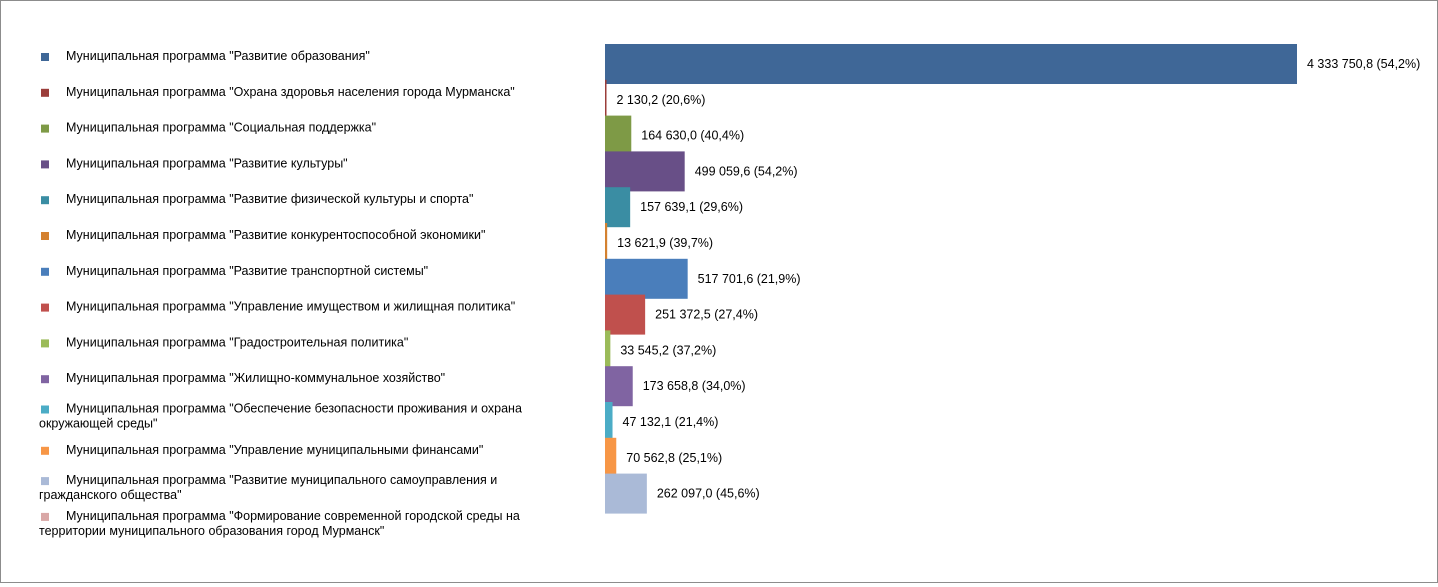  Describe the element at coordinates (749, 279) in the screenshot. I see `data-label-7: 517 701,6 (21,9%)` at that location.